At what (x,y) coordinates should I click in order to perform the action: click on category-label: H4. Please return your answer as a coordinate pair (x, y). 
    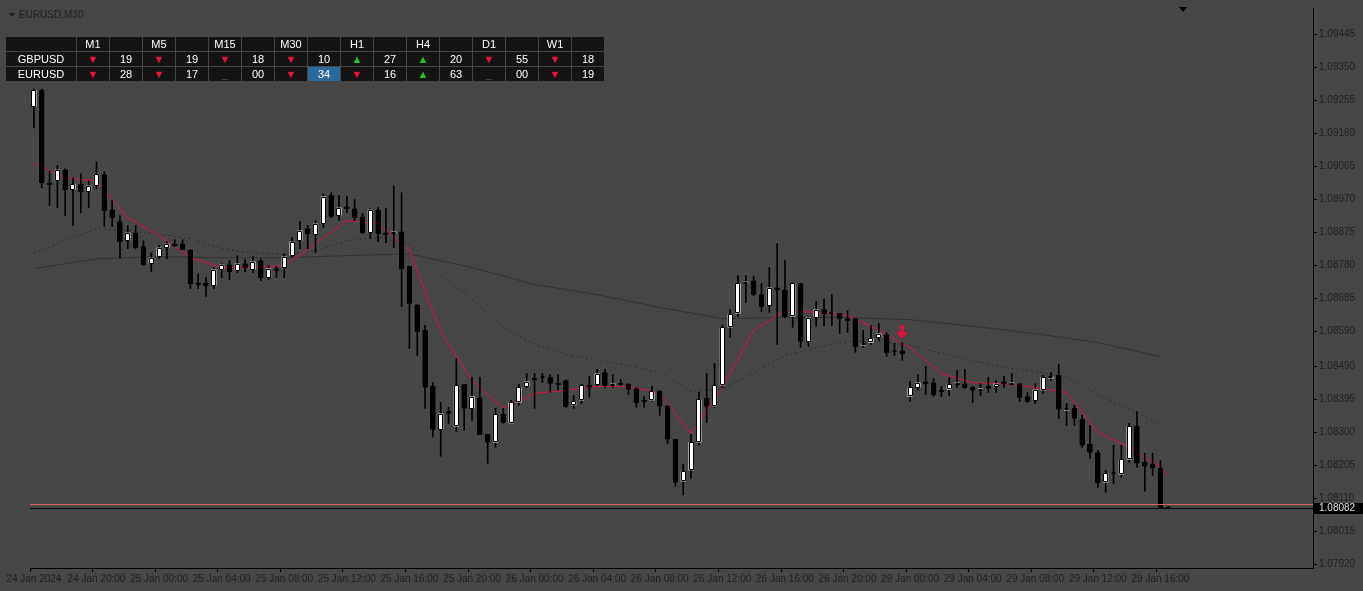
    Looking at the image, I should click on (423, 44).